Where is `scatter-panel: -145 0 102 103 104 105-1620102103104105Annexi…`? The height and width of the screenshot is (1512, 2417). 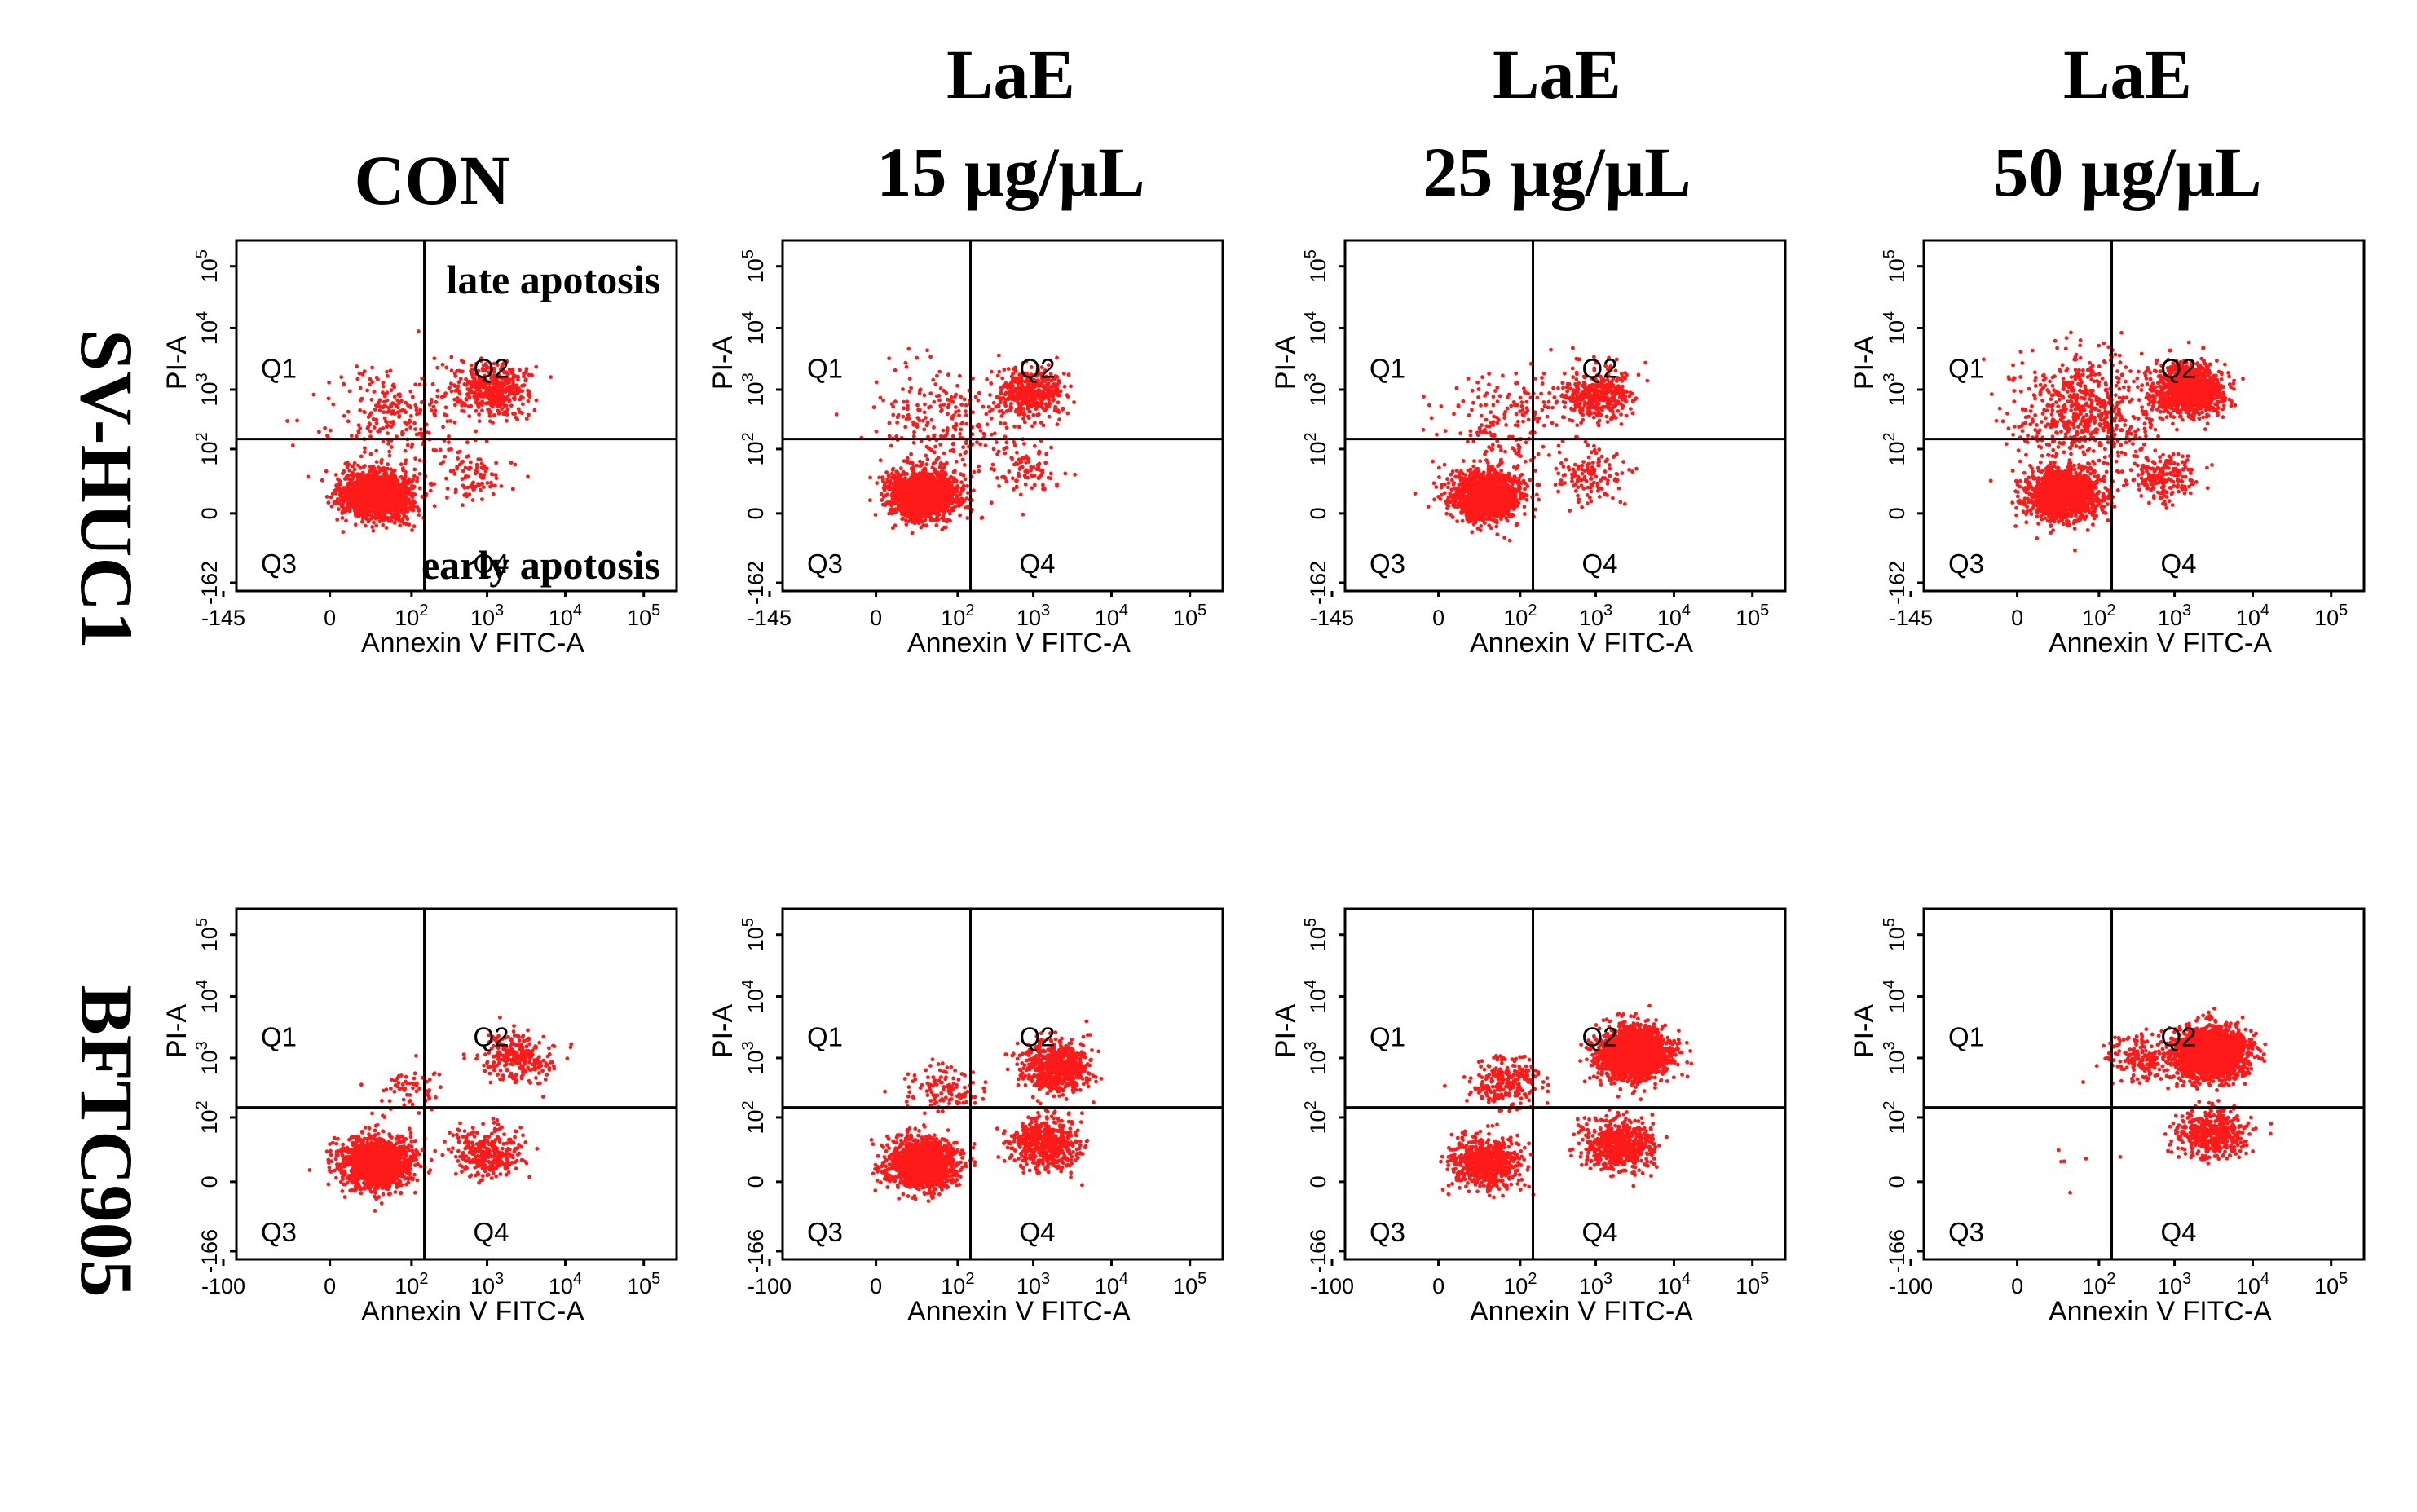
scatter-panel: -145 0 102 103 104 105-1620102103104105Annexi… is located at coordinates (1529, 449).